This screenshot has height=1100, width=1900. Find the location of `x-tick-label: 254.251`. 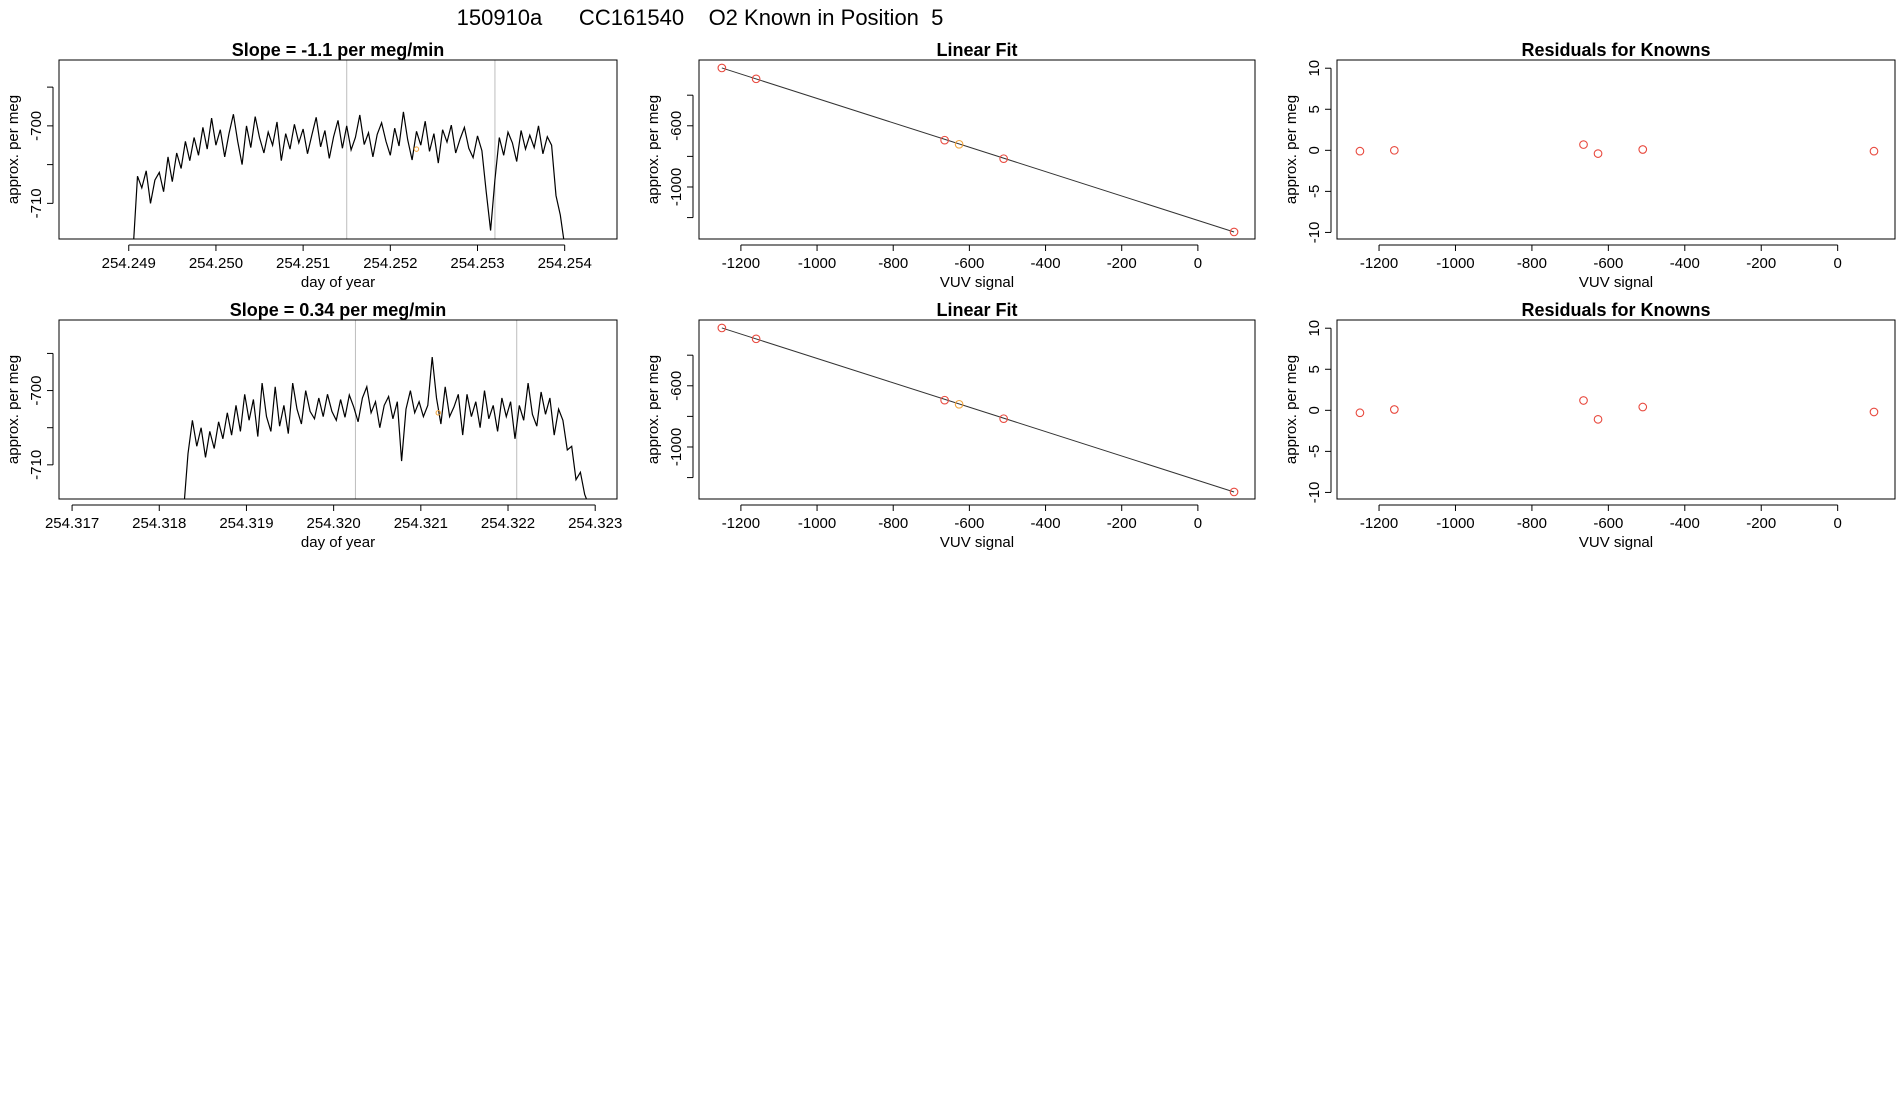

x-tick-label: 254.251 is located at coordinates (303, 263).